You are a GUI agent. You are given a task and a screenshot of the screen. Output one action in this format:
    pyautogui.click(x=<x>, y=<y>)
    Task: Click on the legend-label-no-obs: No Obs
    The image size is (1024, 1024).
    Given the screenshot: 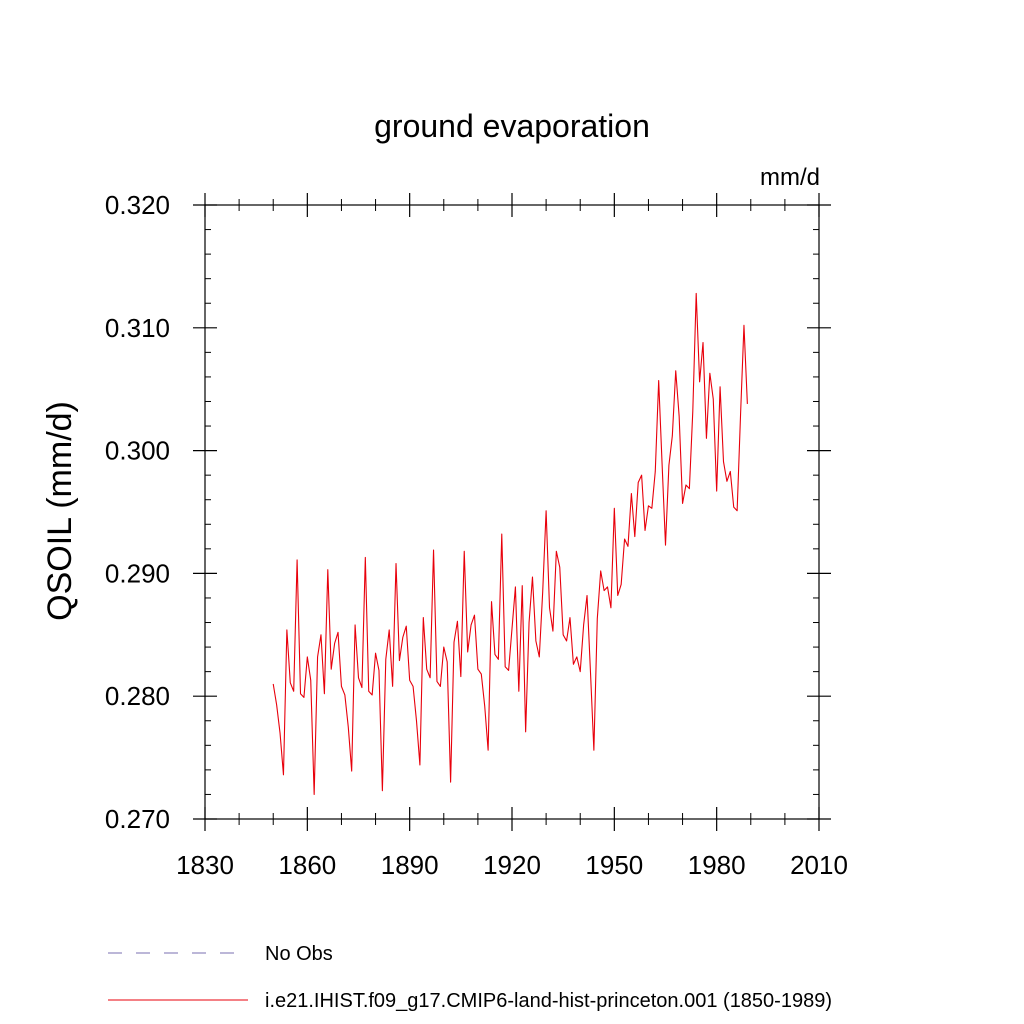 What is the action you would take?
    pyautogui.click(x=299, y=954)
    